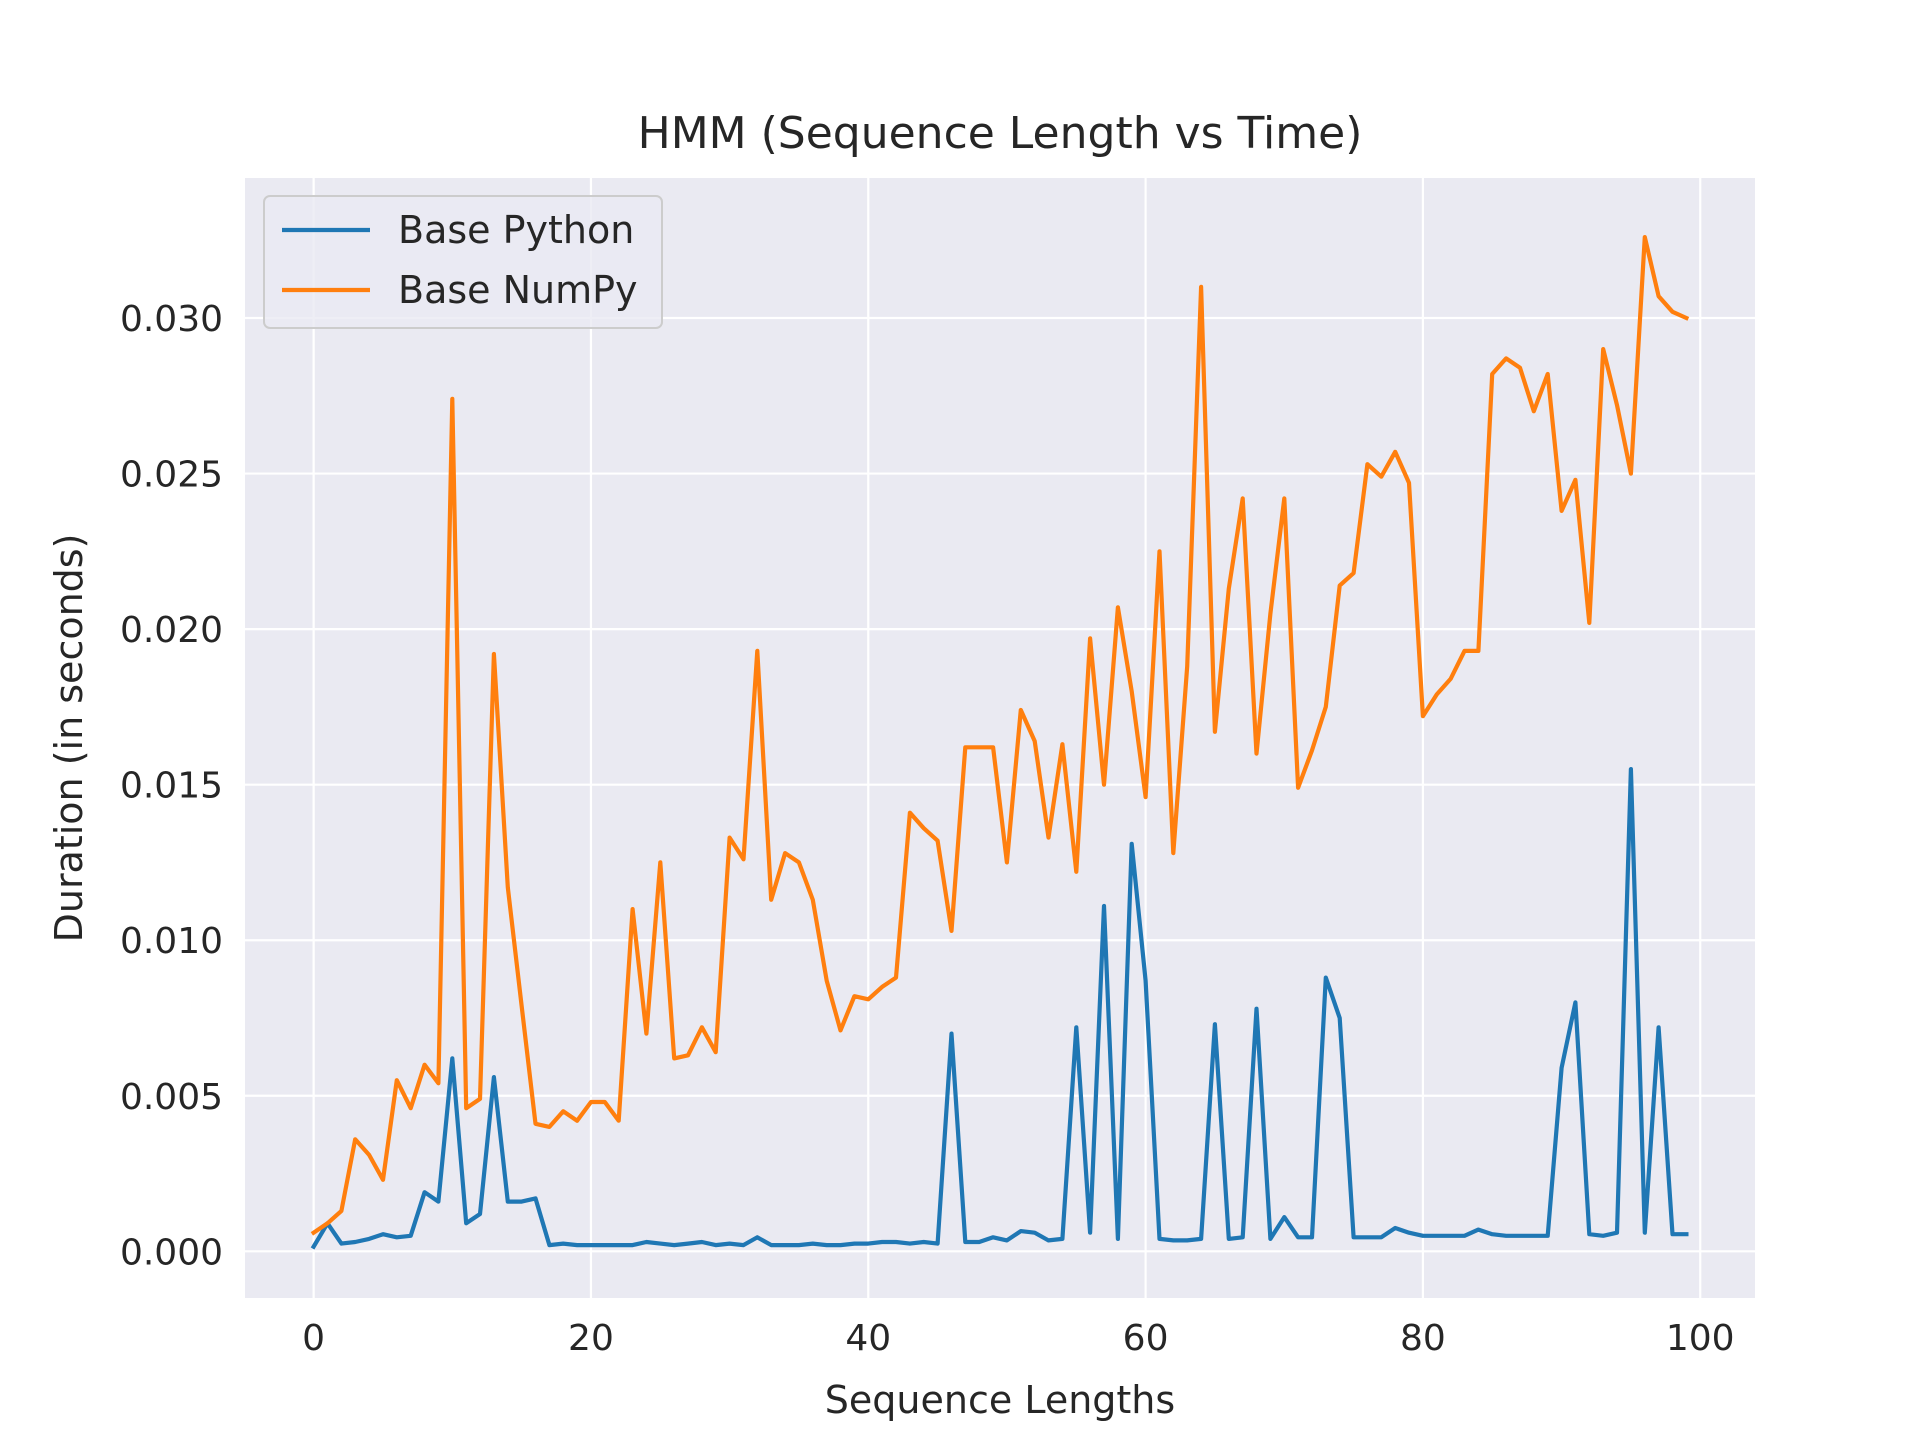  I want to click on x-tick-label: 20, so click(591, 1338).